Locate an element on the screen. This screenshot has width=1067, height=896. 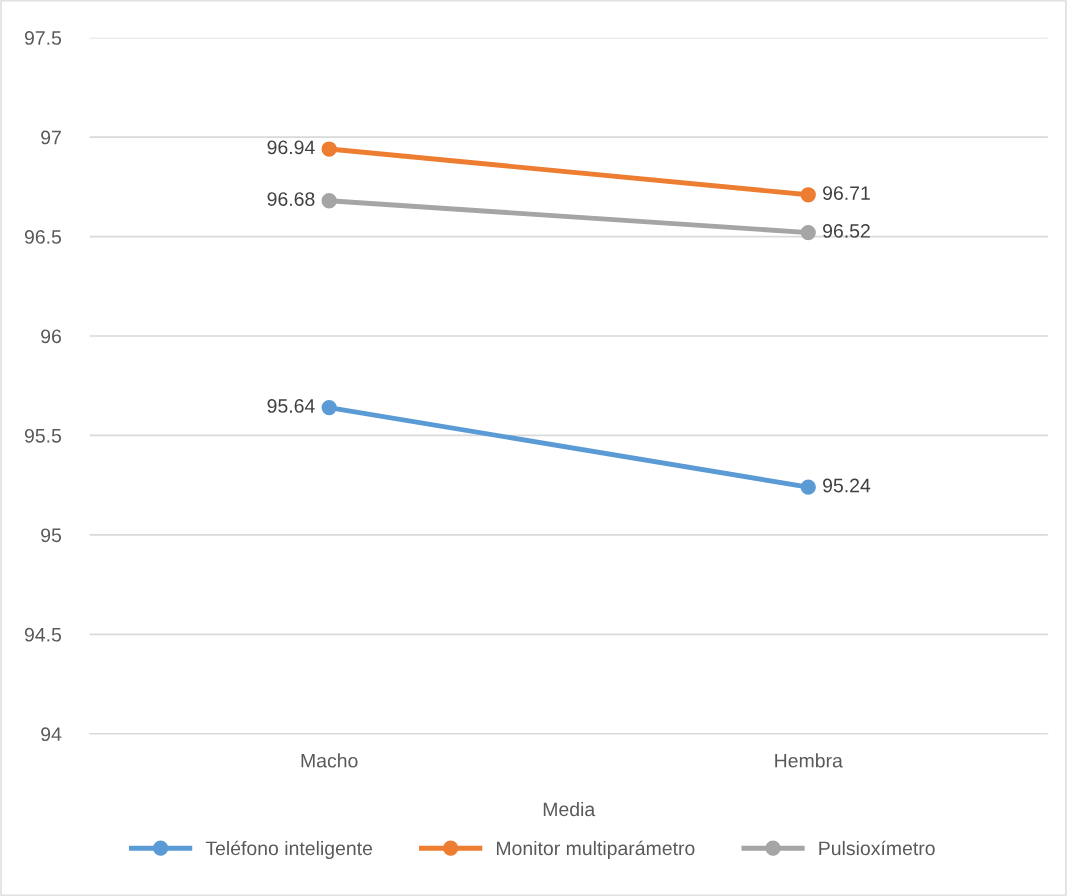
data-label: 96.94 is located at coordinates (291, 147).